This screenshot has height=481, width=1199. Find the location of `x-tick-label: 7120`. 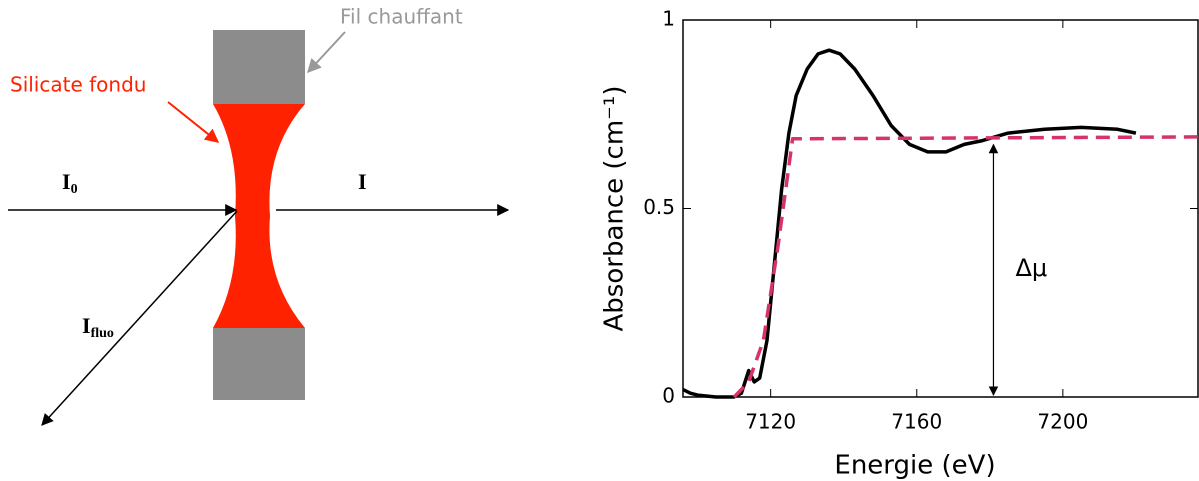

x-tick-label: 7120 is located at coordinates (770, 422).